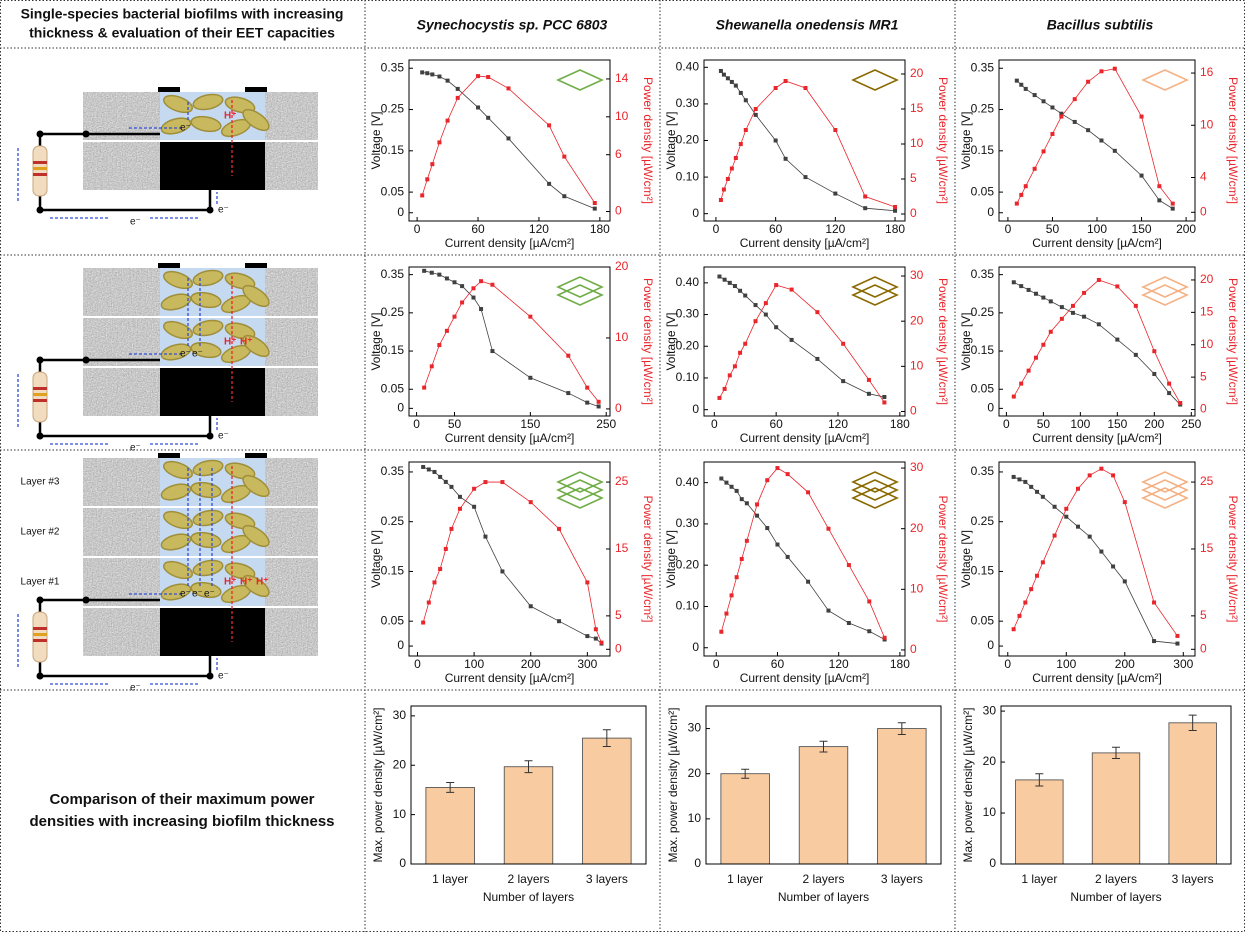  Describe the element at coordinates (1097, 229) in the screenshot. I see `x-tick-label: 100` at that location.